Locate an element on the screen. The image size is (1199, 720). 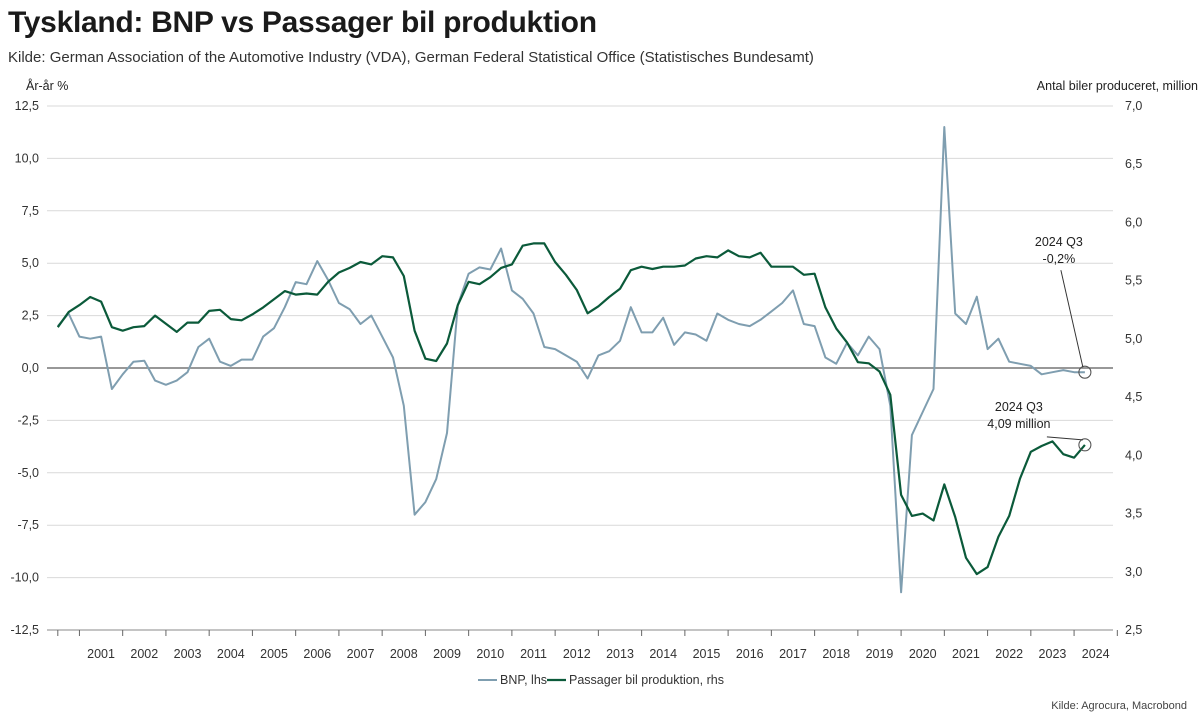
source-note: Kilde: Agrocura, Macrobond is located at coordinates (1119, 706).